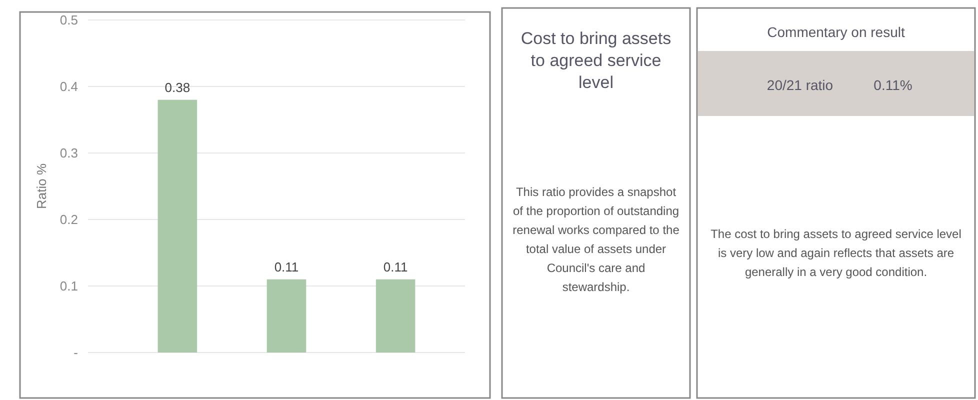 The image size is (978, 400). What do you see at coordinates (836, 253) in the screenshot?
I see `text: The cost to bring assets to agreed service level is very low and again reflects that assets are generally in a very good condition.` at bounding box center [836, 253].